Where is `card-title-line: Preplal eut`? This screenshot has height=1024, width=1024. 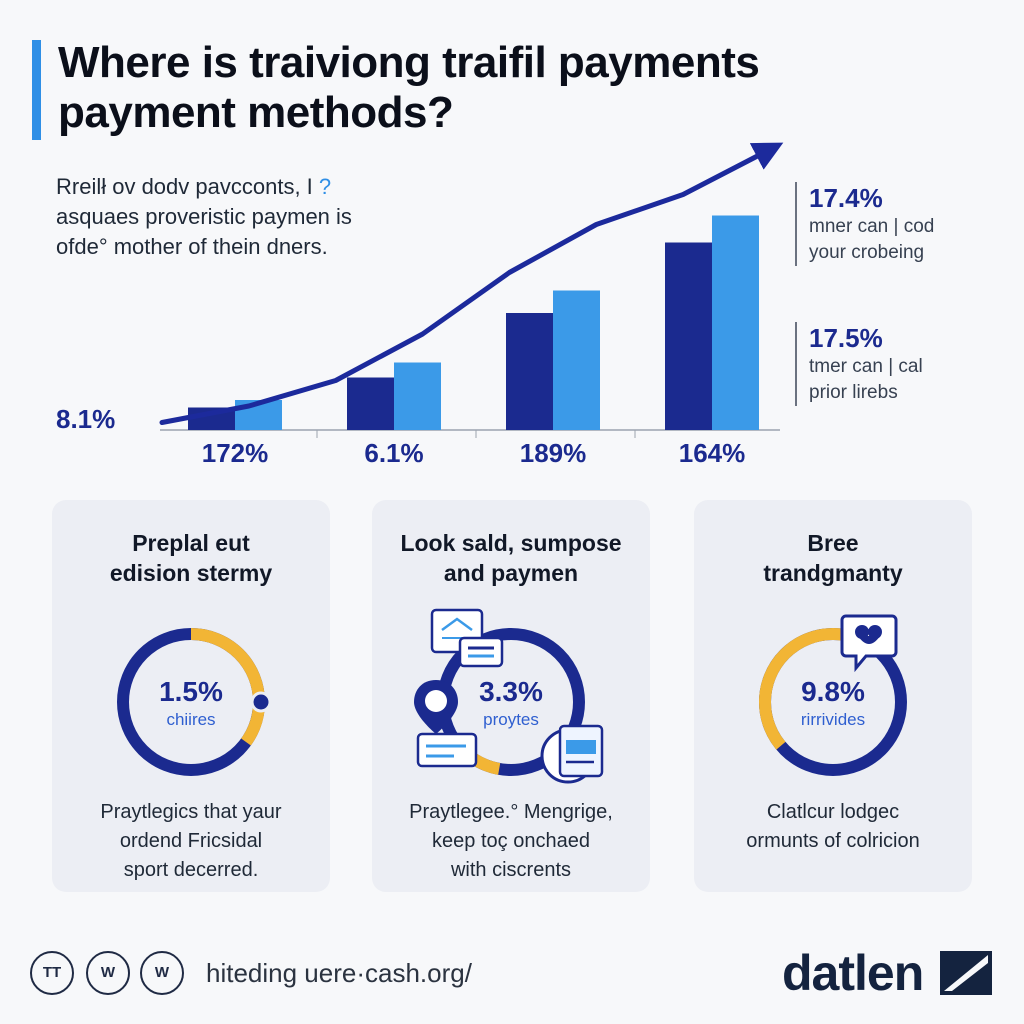
card-title-line: Preplal eut is located at coordinates (191, 543).